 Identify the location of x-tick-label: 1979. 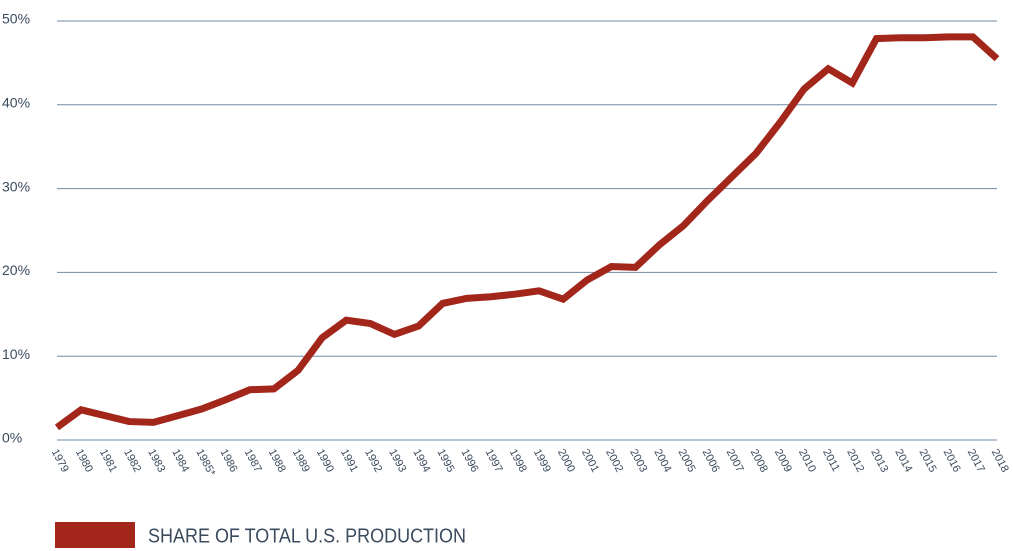
(60, 460).